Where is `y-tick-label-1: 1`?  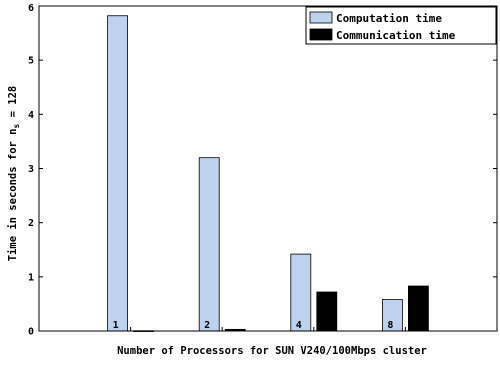
y-tick-label-1: 1 is located at coordinates (31, 277).